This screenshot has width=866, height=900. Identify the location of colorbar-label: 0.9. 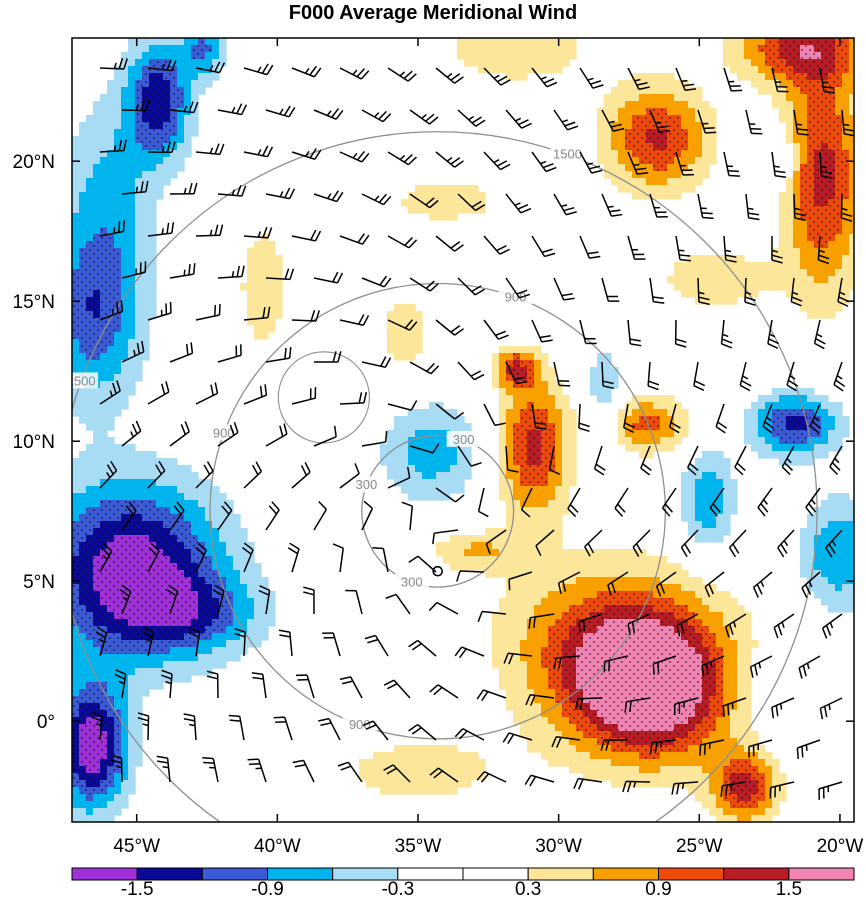
(658, 889).